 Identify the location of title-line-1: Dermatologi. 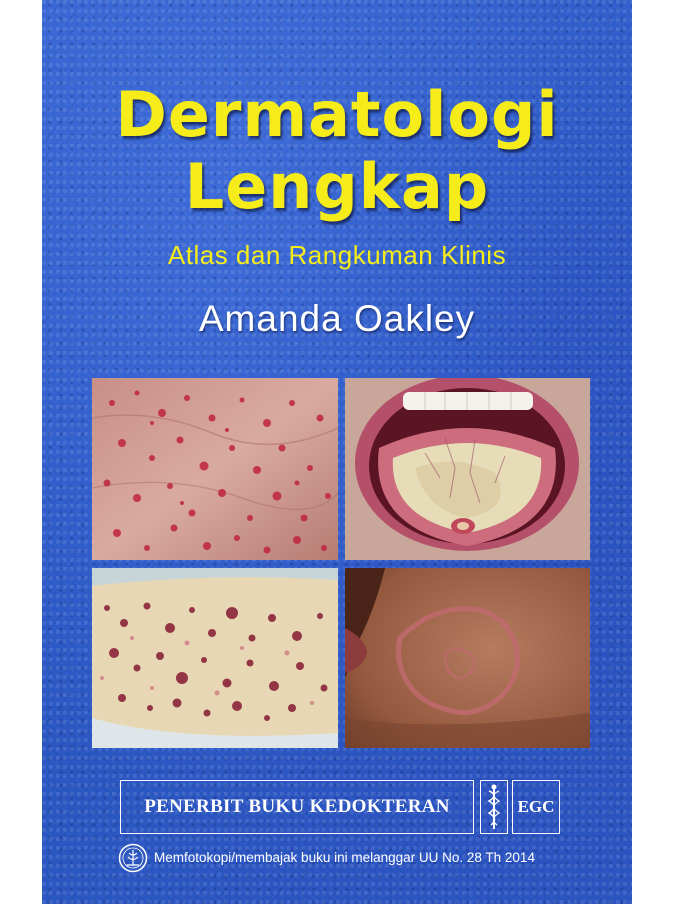
(337, 114).